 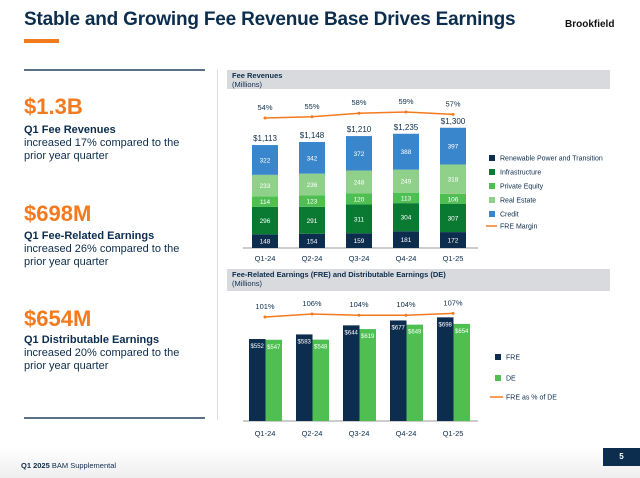 I want to click on title-accent-bar, so click(x=41, y=41).